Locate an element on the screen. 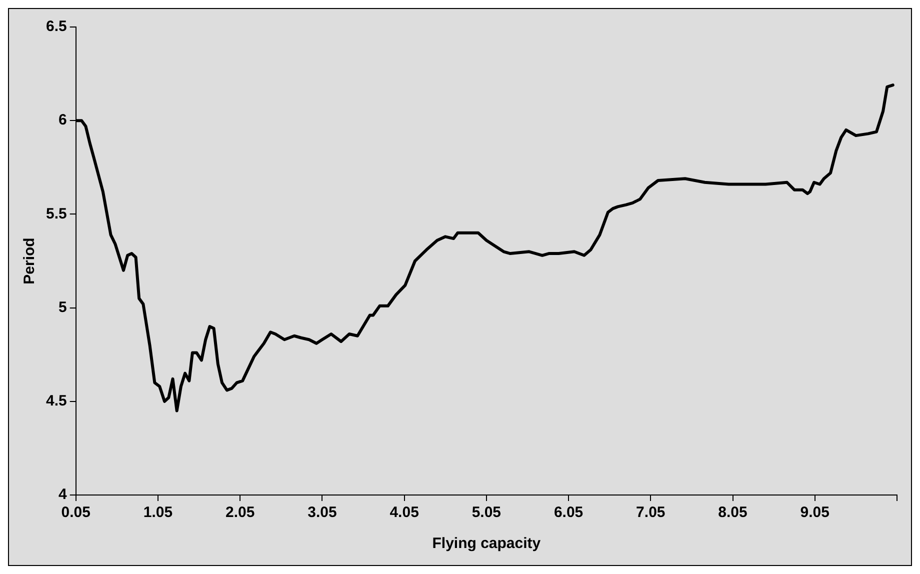  x-tick-label: 9.05 is located at coordinates (815, 513).